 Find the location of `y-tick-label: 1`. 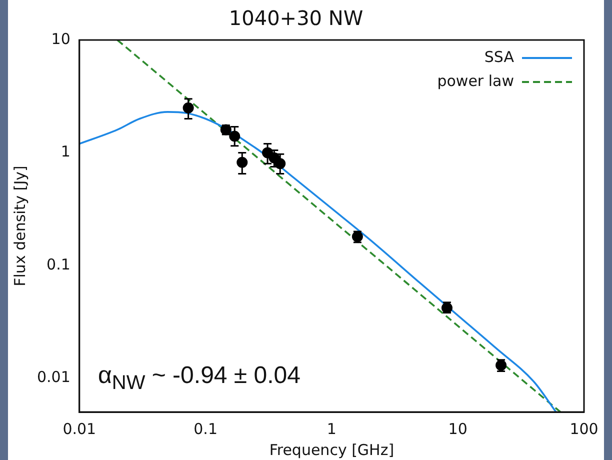

y-tick-label: 1 is located at coordinates (65, 151).